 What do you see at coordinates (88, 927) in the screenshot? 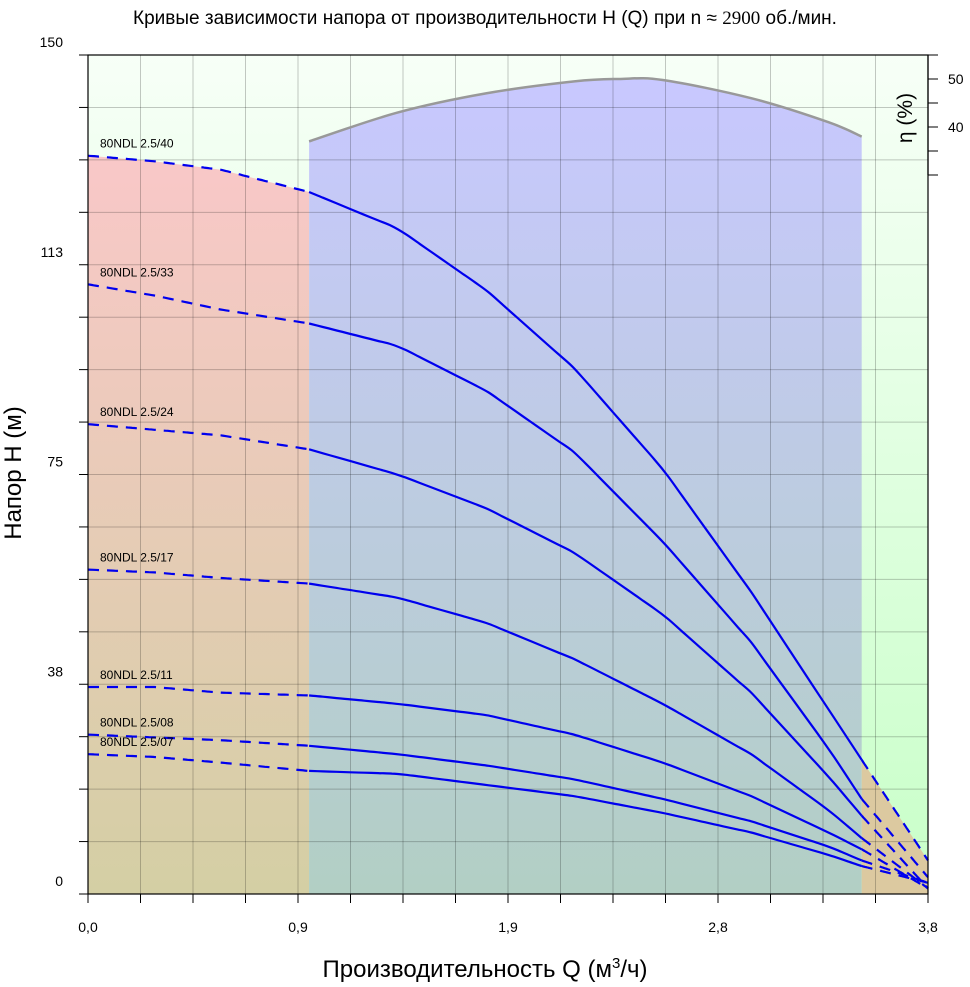
I see `x-tick-label: 0,0` at bounding box center [88, 927].